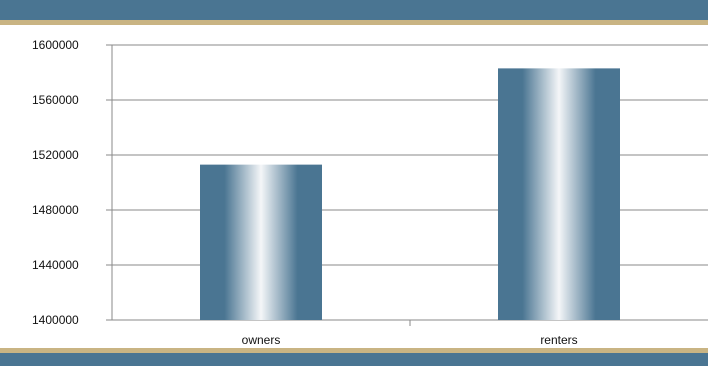  What do you see at coordinates (354, 350) in the screenshot?
I see `bottom-decorative-stripe` at bounding box center [354, 350].